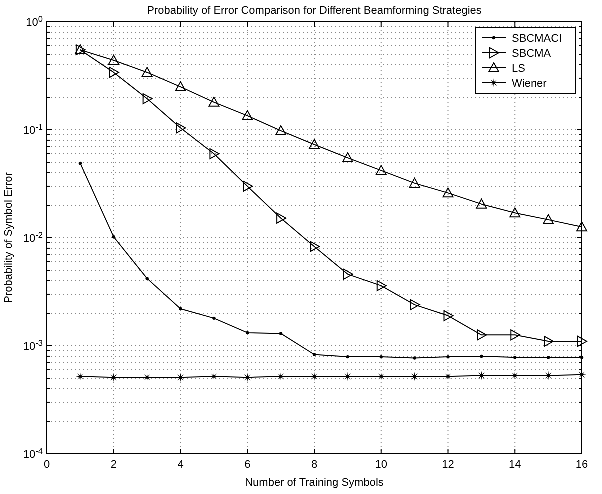 This screenshot has height=494, width=602. Describe the element at coordinates (582, 465) in the screenshot. I see `x-tick-label: 16` at that location.